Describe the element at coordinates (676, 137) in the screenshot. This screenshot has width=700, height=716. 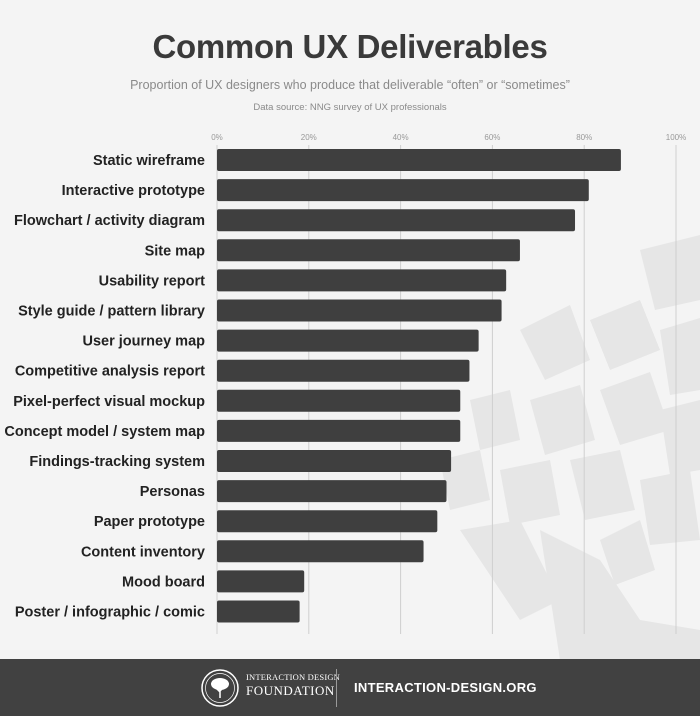
I see `x-tick-label: 100%` at that location.